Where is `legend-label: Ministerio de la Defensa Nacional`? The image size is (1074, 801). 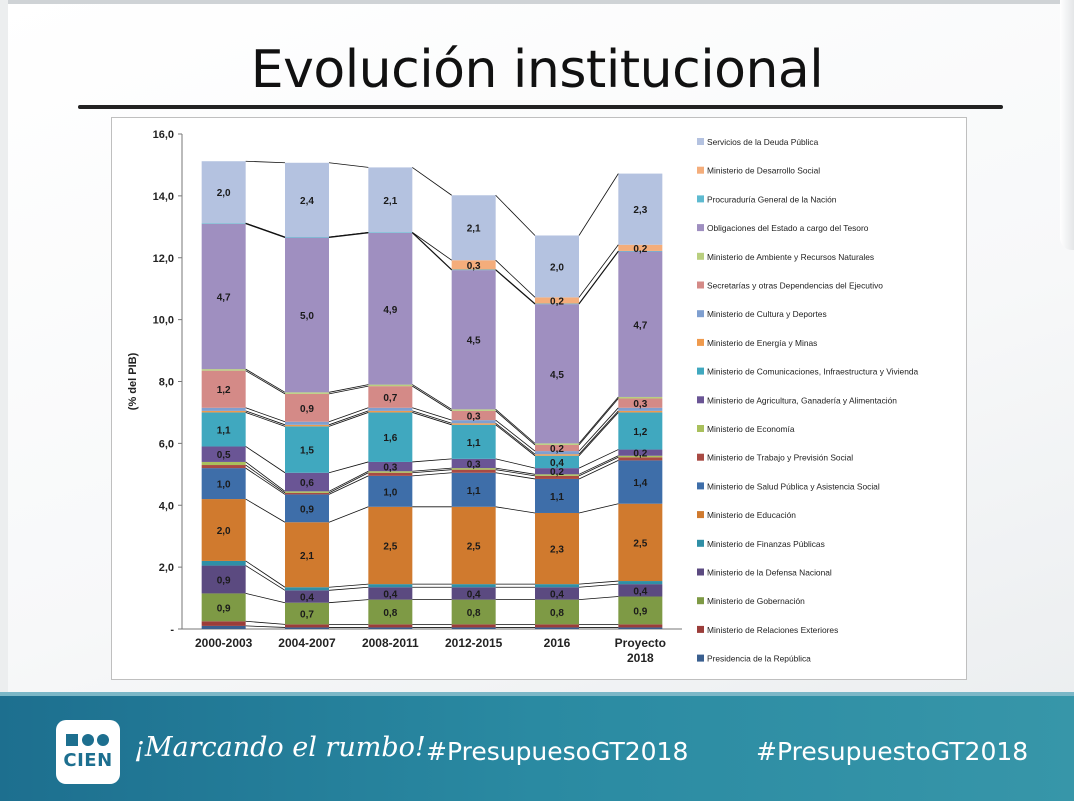
legend-label: Ministerio de la Defensa Nacional is located at coordinates (769, 573).